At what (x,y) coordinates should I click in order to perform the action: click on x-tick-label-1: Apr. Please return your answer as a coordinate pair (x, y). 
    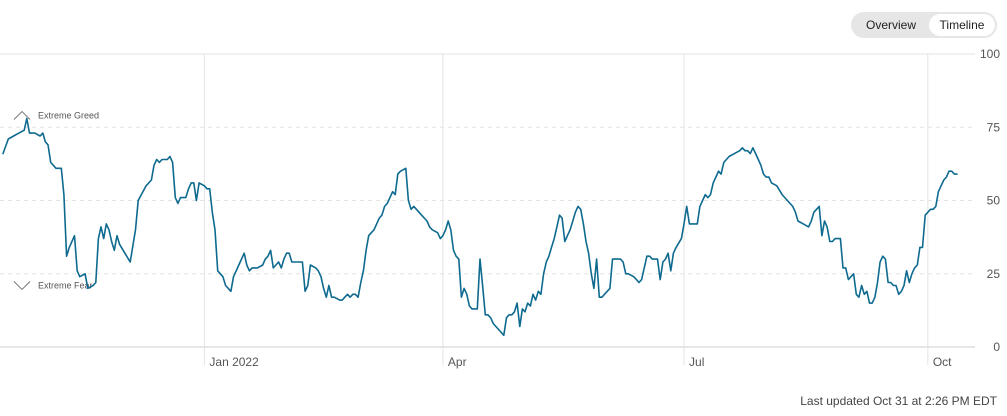
    Looking at the image, I should click on (457, 362).